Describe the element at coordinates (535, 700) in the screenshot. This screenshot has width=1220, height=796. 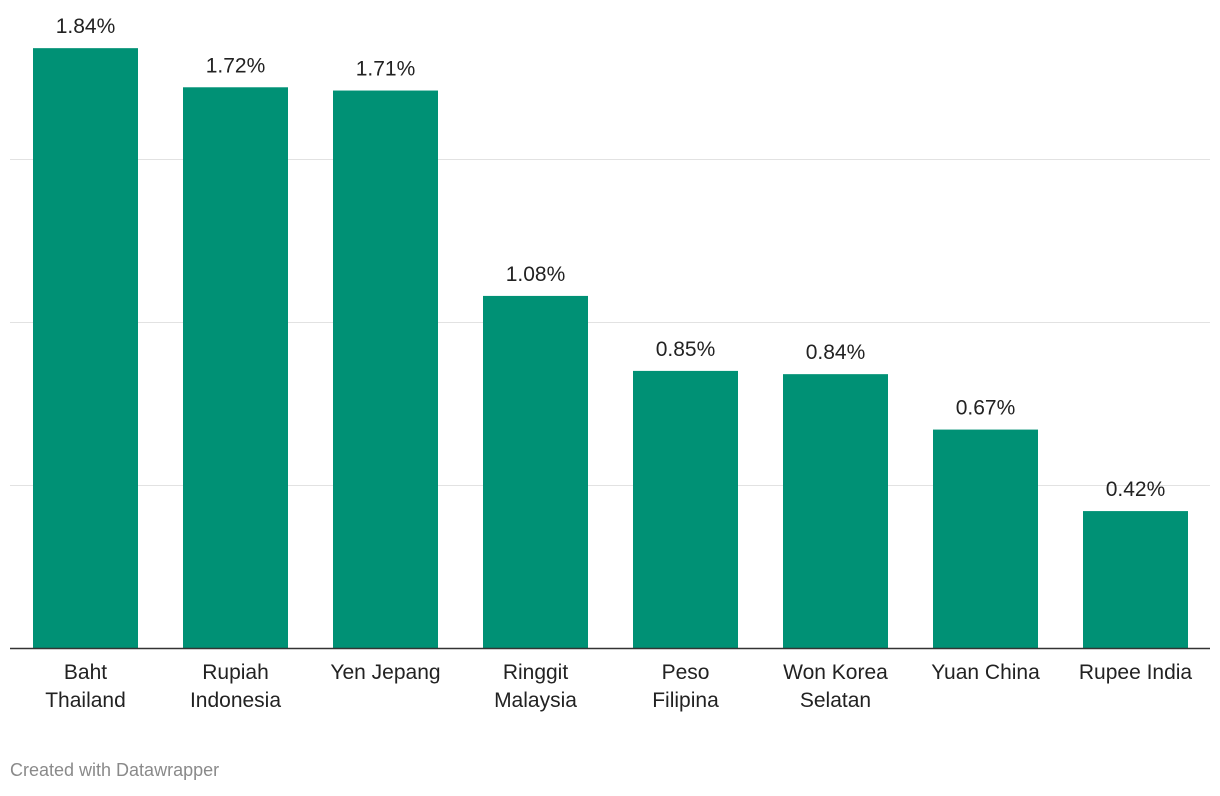
I see `category-label-line: Malaysia` at that location.